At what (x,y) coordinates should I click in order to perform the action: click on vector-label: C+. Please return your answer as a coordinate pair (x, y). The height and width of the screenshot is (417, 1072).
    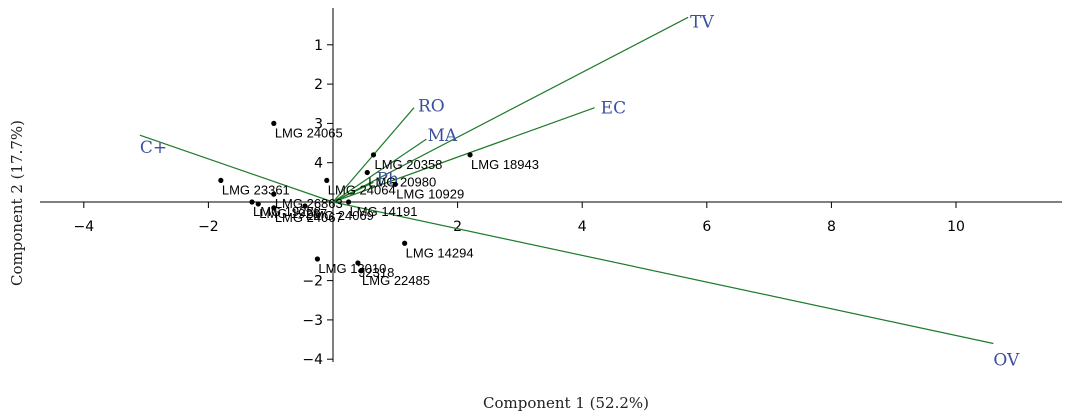
    Looking at the image, I should click on (153, 148).